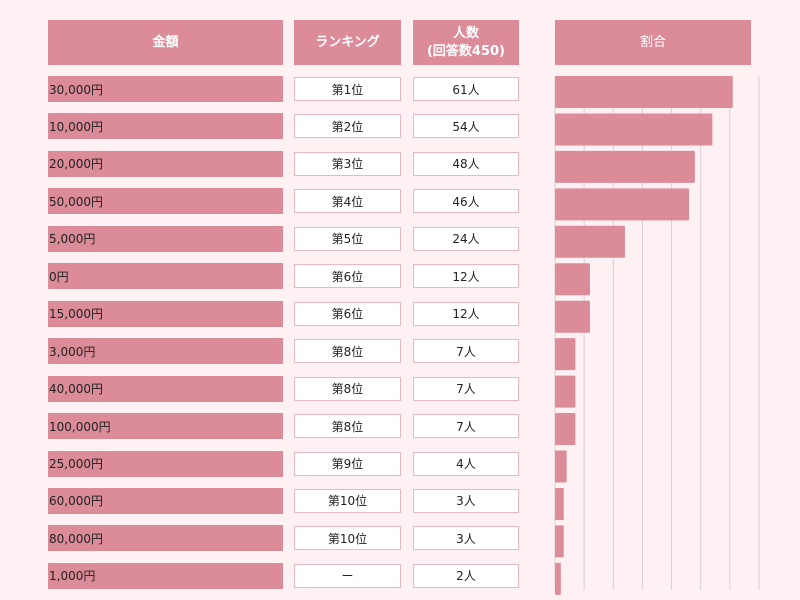 This screenshot has height=600, width=800. Describe the element at coordinates (347, 201) in the screenshot. I see `rank-cell: 第4位` at that location.